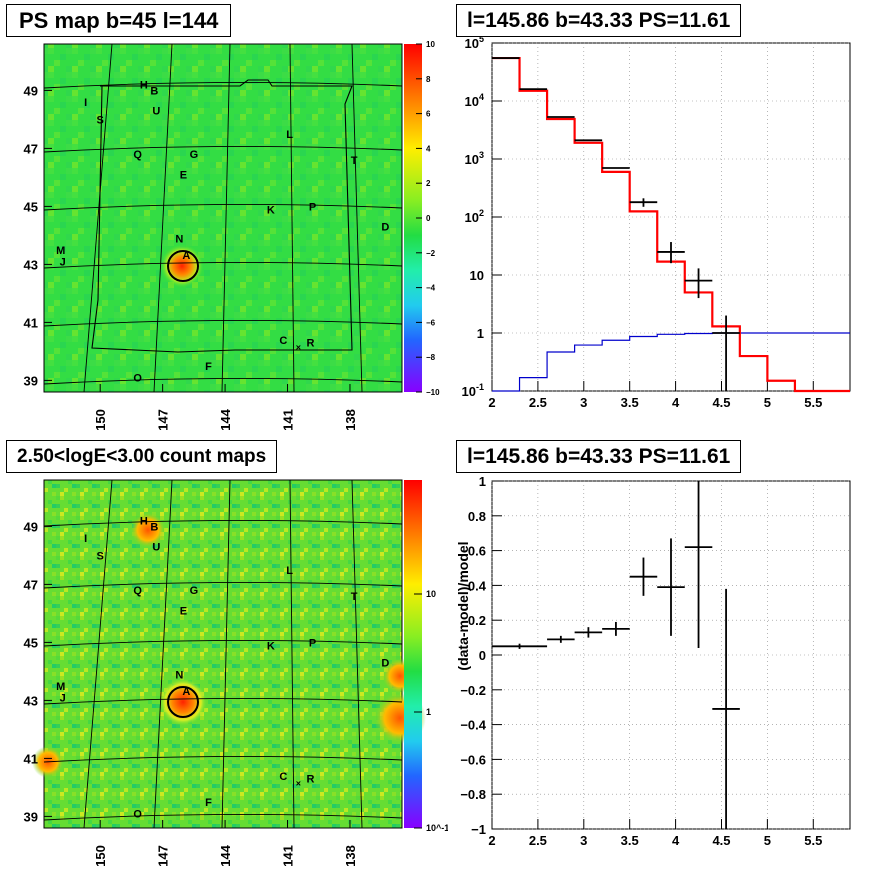  Describe the element at coordinates (477, 551) in the screenshot. I see `residual-ytick-label: 0.6` at that location.